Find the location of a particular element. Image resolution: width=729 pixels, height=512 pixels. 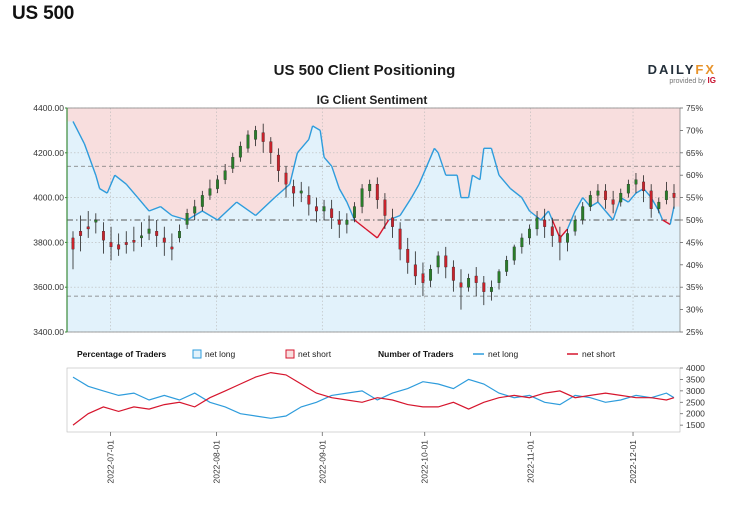

price-tick-label: 3800.00 is located at coordinates (48, 242).